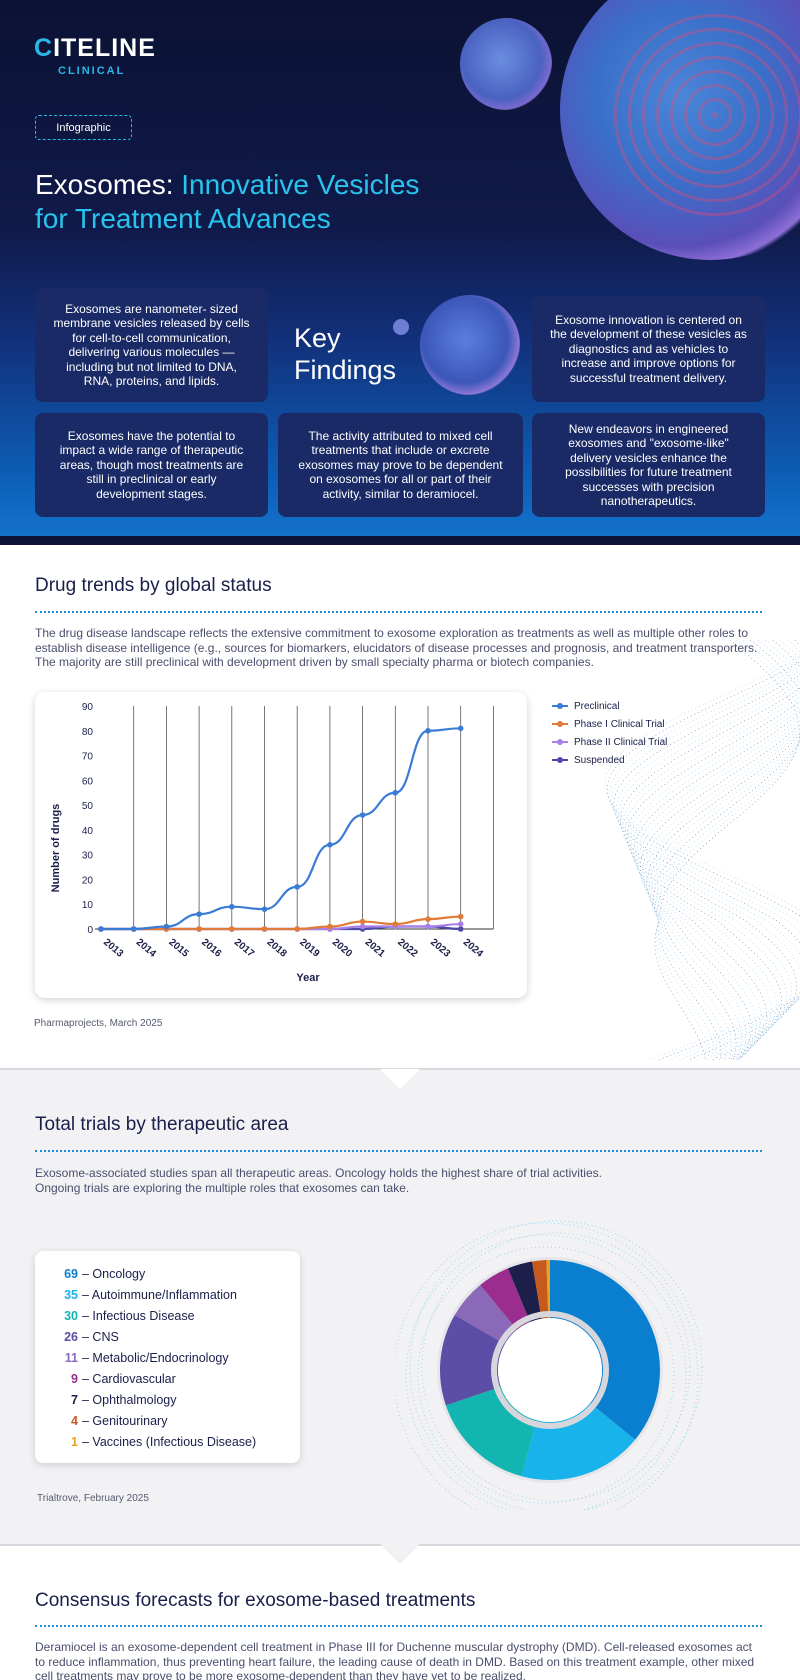 Image resolution: width=800 pixels, height=1680 pixels. I want to click on section2-title: Total trials by therapeutic area, so click(162, 1124).